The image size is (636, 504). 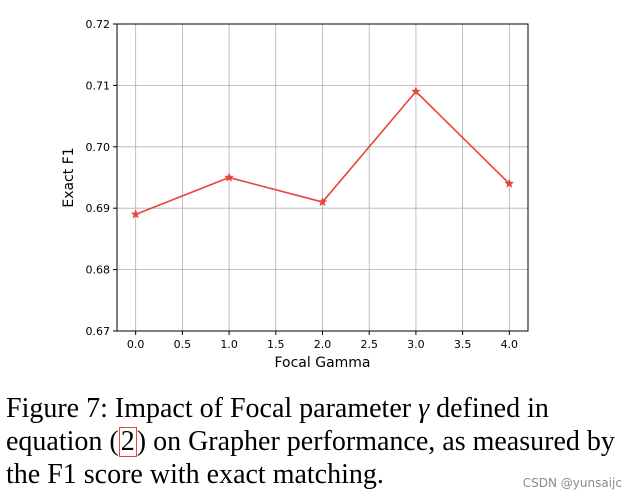 What do you see at coordinates (424, 408) in the screenshot?
I see `caption-gamma: γ` at bounding box center [424, 408].